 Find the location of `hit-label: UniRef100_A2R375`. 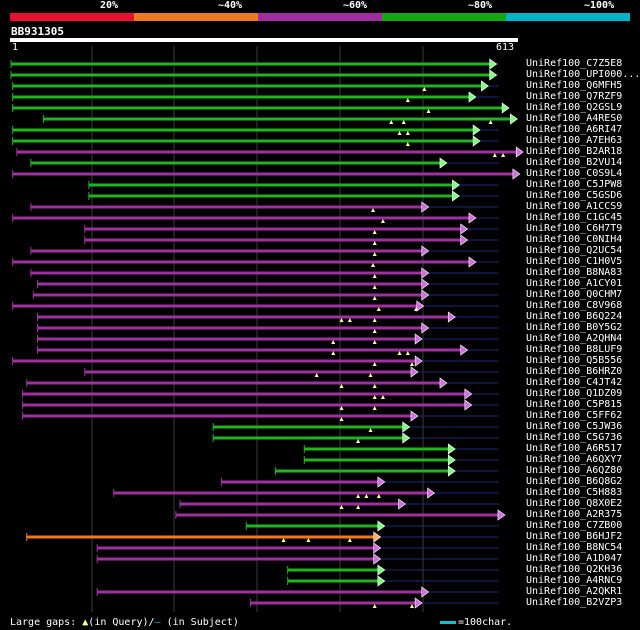

hit-label: UniRef100_A2R375 is located at coordinates (574, 514).